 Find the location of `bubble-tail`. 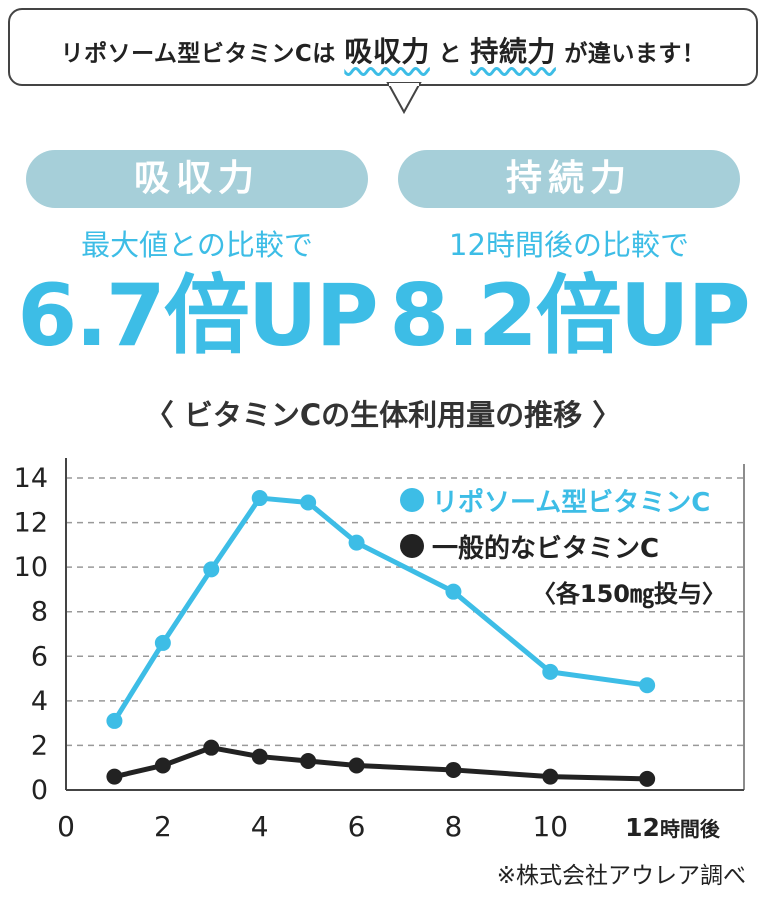

bubble-tail is located at coordinates (404, 98).